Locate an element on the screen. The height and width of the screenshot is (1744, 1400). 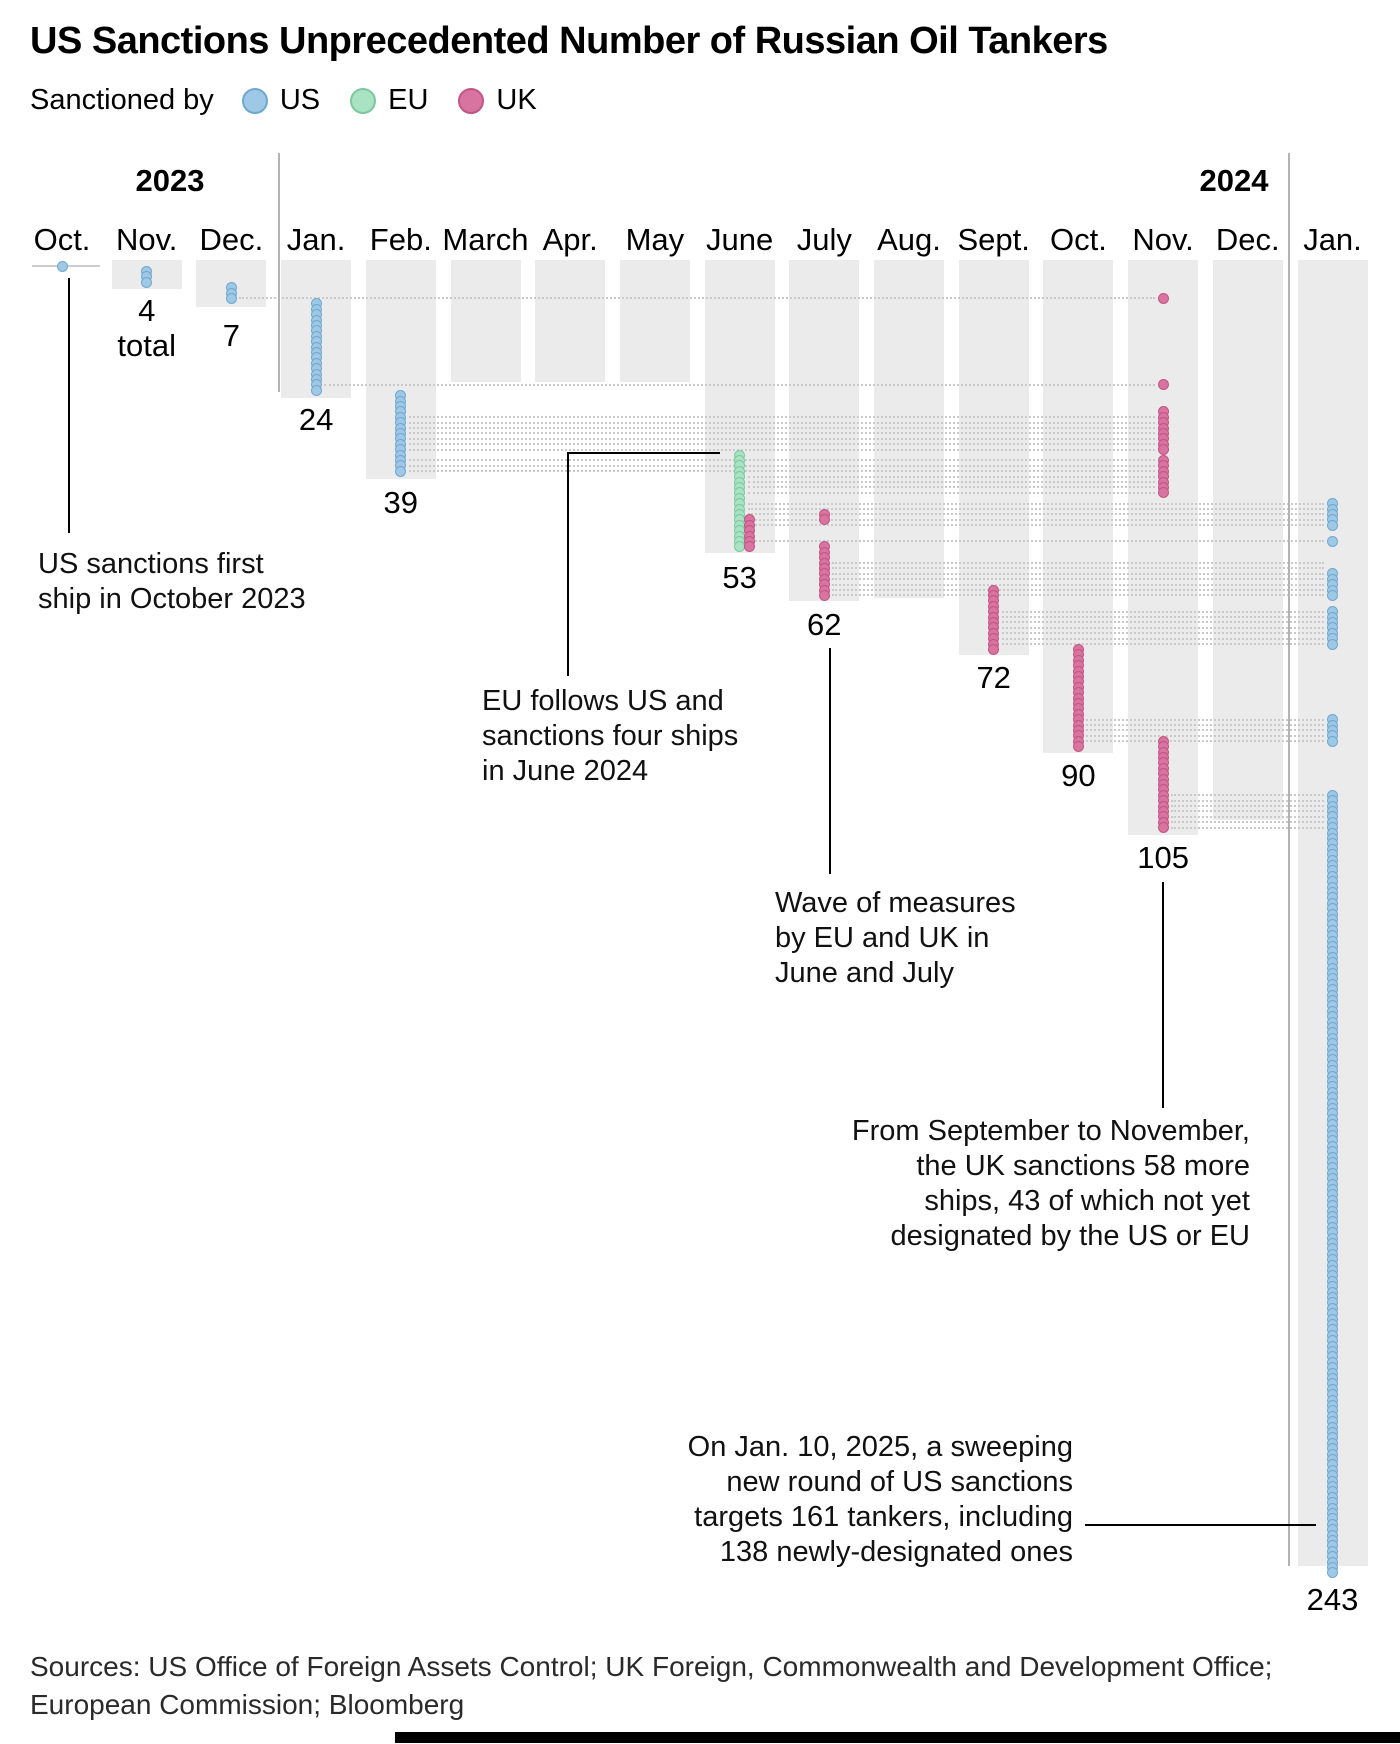
month-label: Feb. is located at coordinates (400, 239).